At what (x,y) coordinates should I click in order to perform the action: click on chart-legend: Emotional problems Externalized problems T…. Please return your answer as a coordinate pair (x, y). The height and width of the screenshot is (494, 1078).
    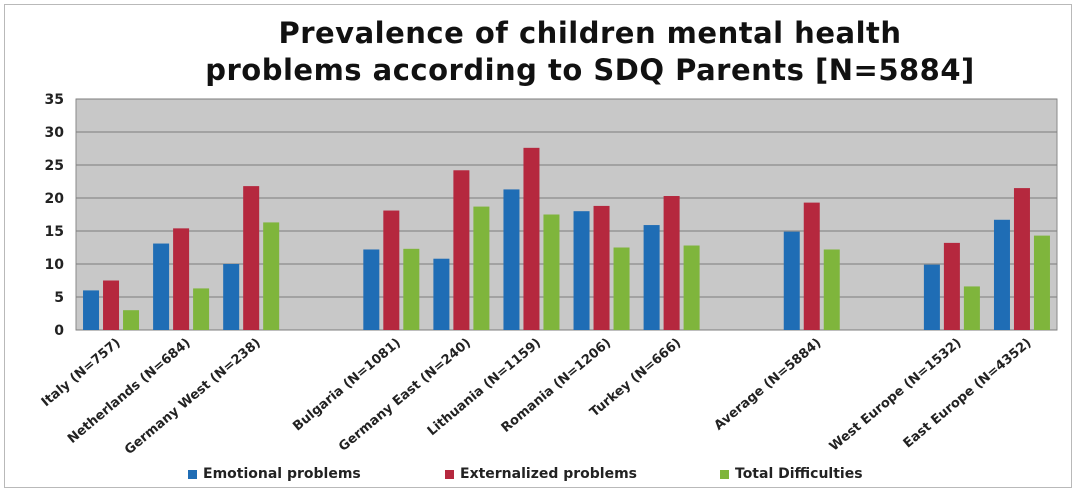
    Looking at the image, I should click on (539, 476).